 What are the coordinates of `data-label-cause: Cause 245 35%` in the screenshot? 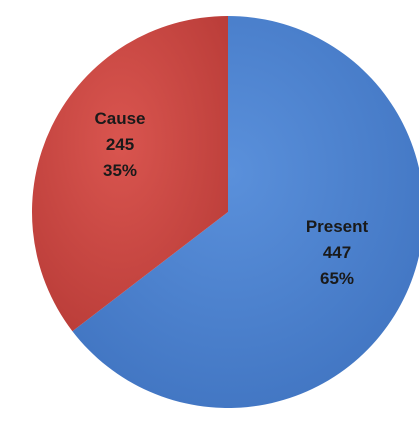 It's located at (119, 144).